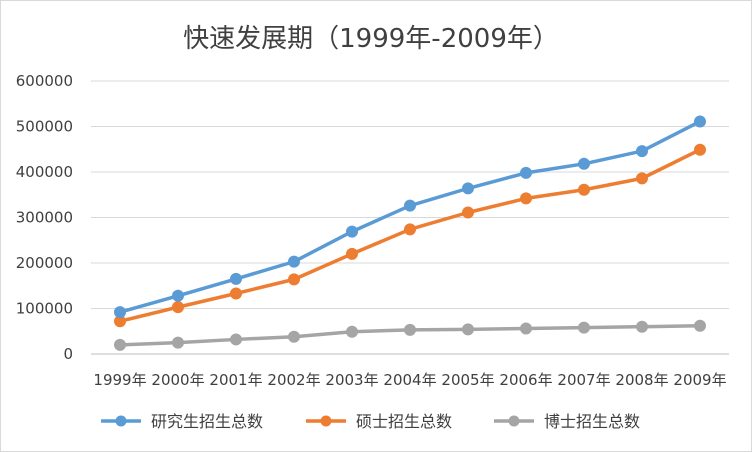 This screenshot has height=452, width=752. I want to click on y-axis: 0 100000 200000 300000 400000 500000 600000, so click(44, 217).